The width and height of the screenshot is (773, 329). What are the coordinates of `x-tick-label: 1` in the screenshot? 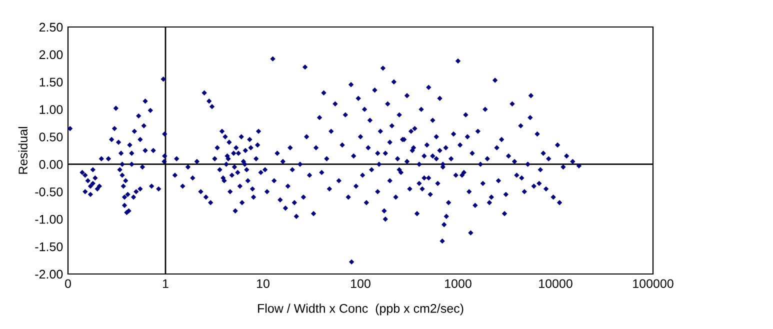 It's located at (165, 283).